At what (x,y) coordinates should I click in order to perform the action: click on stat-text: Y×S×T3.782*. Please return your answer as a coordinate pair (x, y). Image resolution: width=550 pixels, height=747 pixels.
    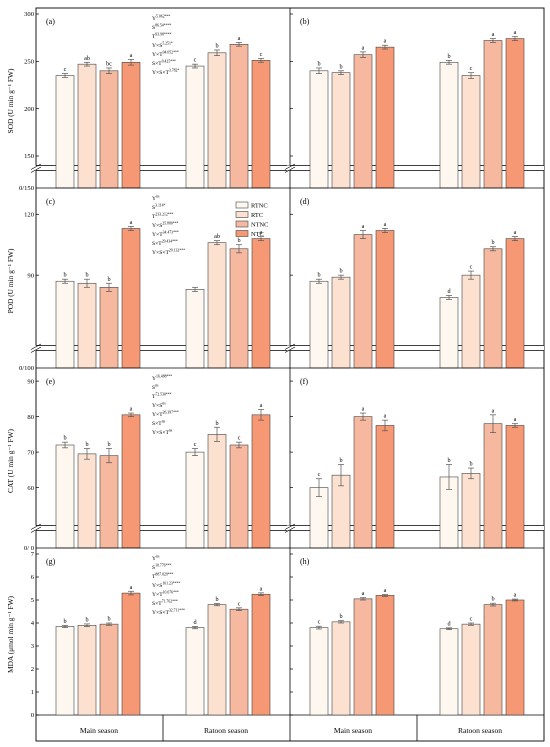
    Looking at the image, I should click on (165, 72).